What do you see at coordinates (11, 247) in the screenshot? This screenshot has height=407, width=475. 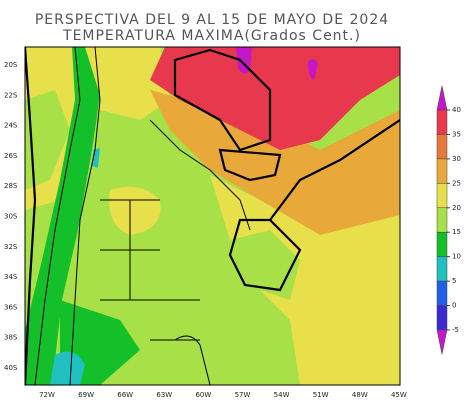 I see `latitude-label: 32S` at bounding box center [11, 247].